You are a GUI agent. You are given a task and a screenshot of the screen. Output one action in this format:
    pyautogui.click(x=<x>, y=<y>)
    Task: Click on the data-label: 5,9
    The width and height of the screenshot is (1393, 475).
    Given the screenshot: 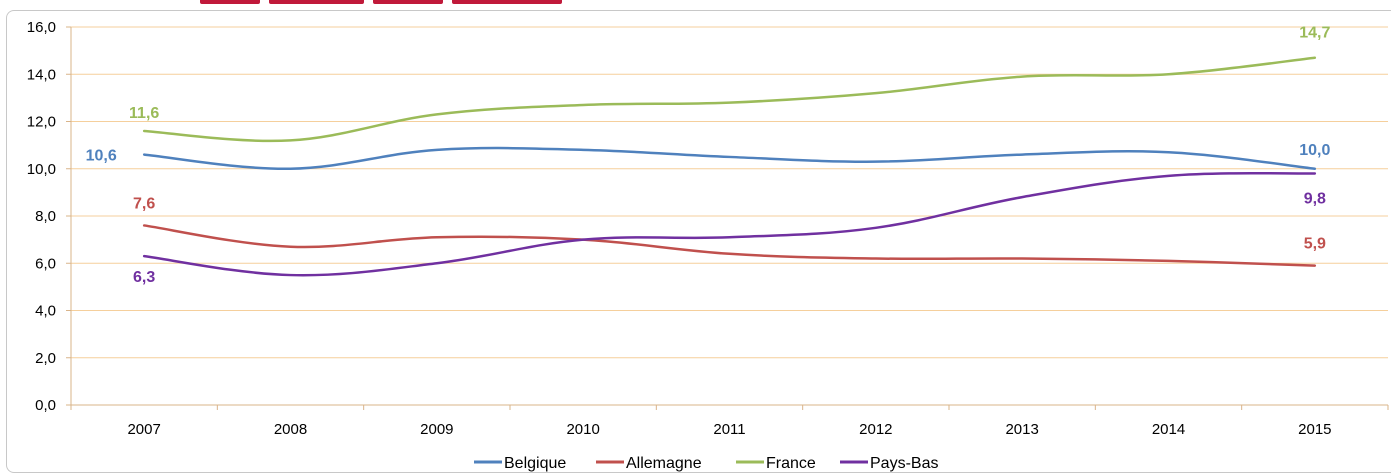 What is the action you would take?
    pyautogui.click(x=1315, y=244)
    